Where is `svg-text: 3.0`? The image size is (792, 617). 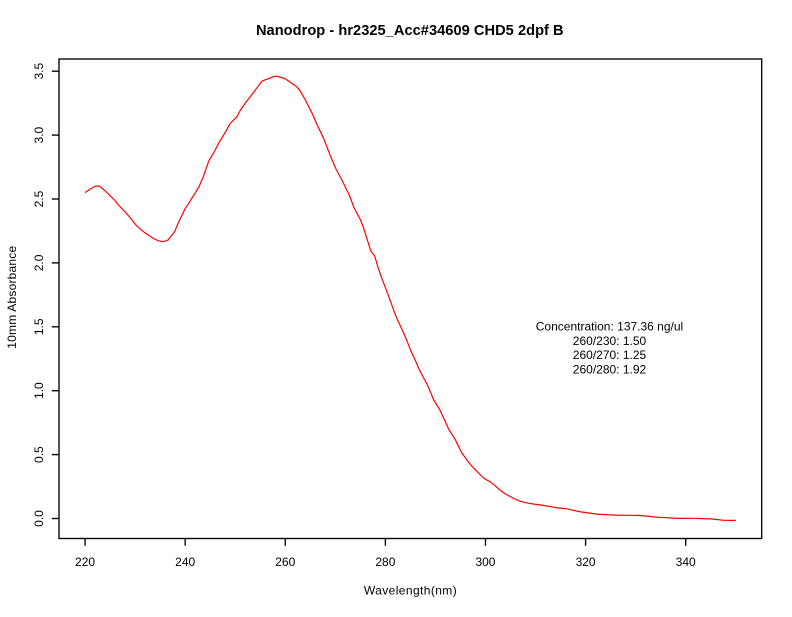 svg-text: 3.0 is located at coordinates (39, 134).